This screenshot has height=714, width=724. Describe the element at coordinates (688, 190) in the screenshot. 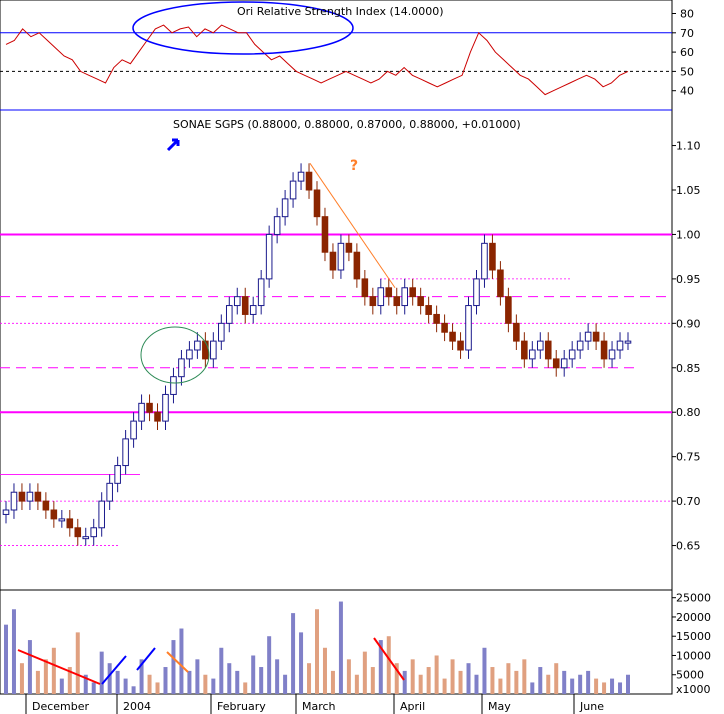

I see `price-tick-label: 1.05` at that location.